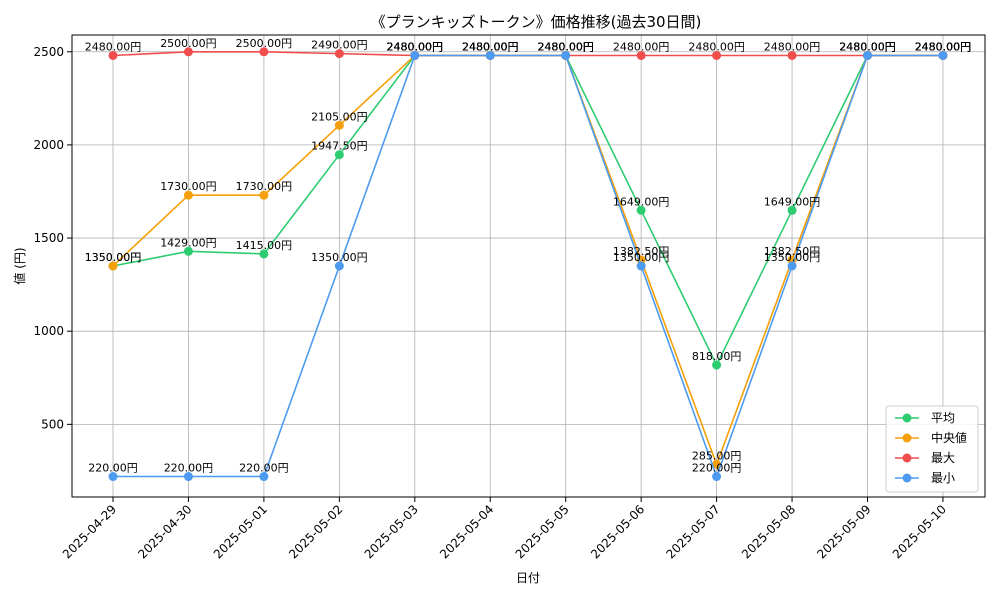 The height and width of the screenshot is (604, 1000). I want to click on y-tick-label: 2500, so click(48, 52).